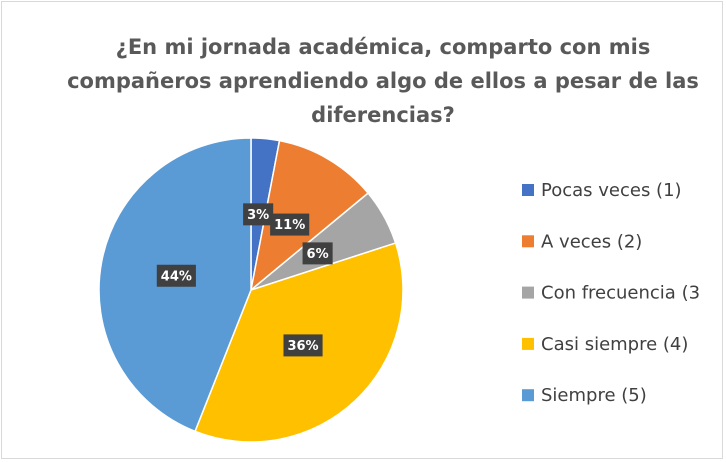  What do you see at coordinates (591, 241) in the screenshot?
I see `legend-label: A veces (2)` at bounding box center [591, 241].